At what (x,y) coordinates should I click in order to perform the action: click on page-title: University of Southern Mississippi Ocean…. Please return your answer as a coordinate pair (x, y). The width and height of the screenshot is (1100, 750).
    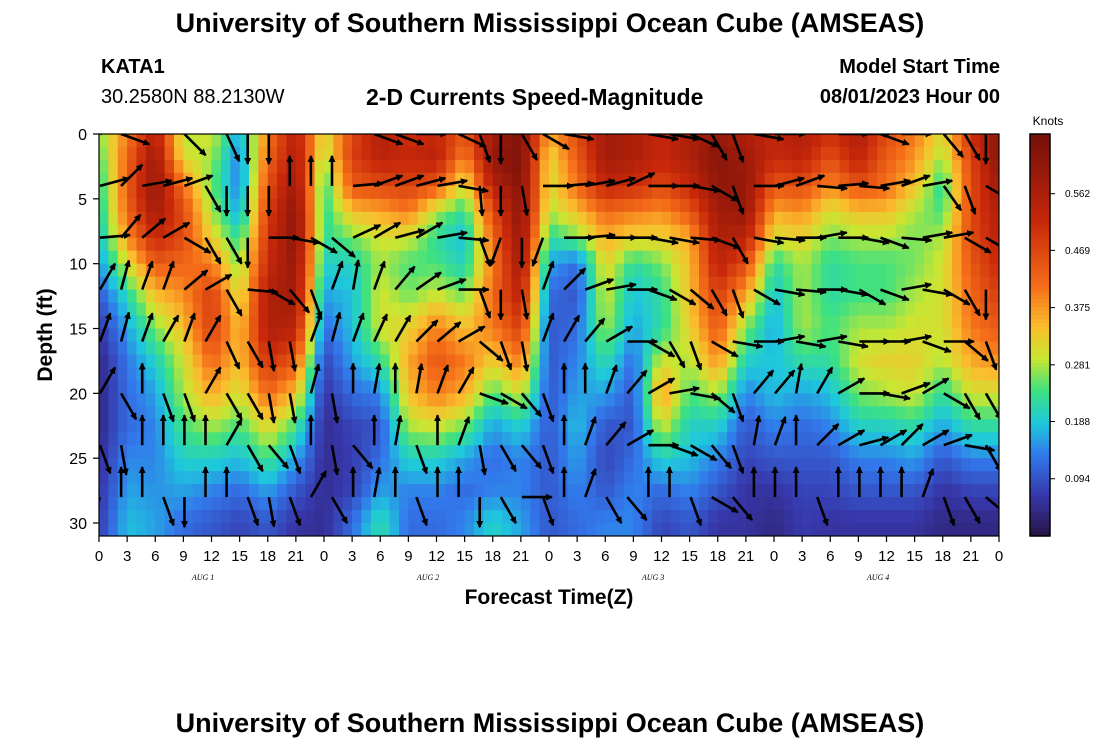
    Looking at the image, I should click on (550, 23).